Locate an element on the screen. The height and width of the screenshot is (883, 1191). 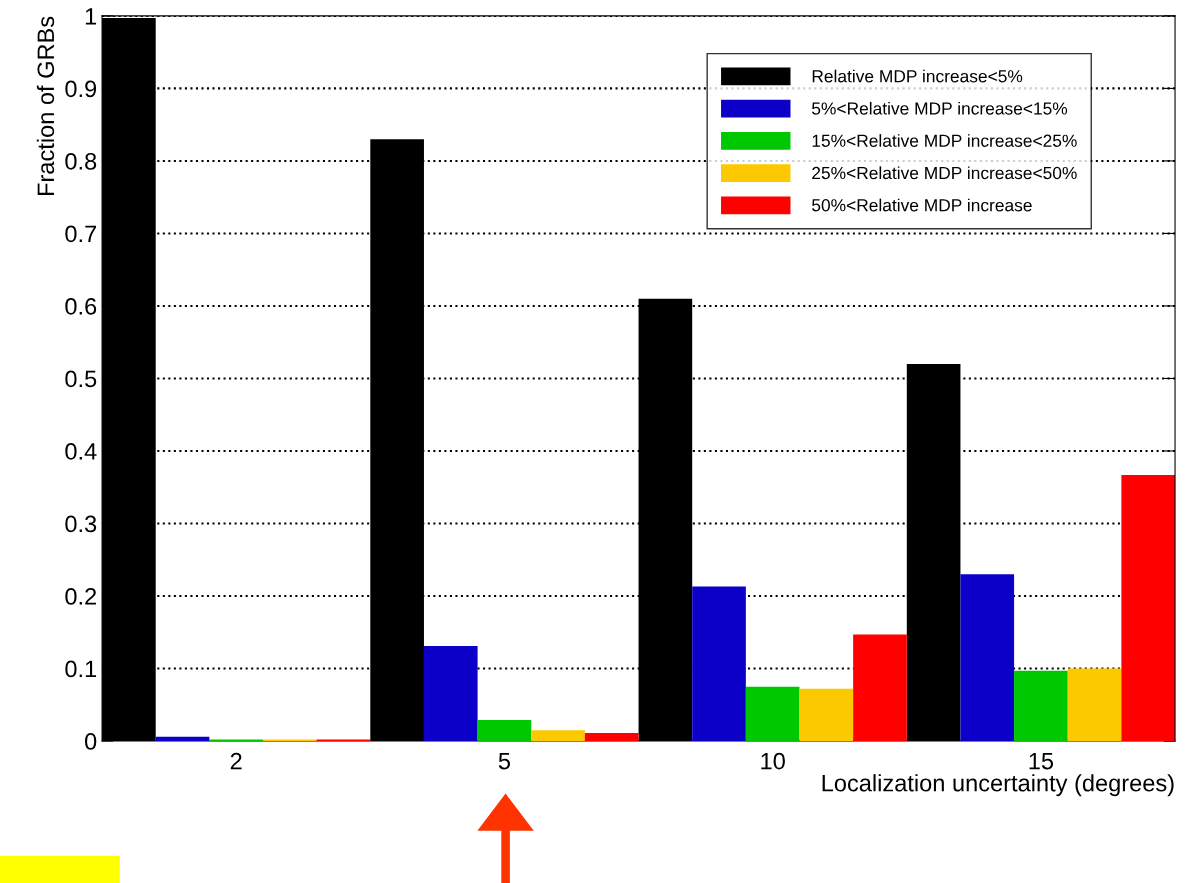
y-tick-label: 0.9 is located at coordinates (81, 89).